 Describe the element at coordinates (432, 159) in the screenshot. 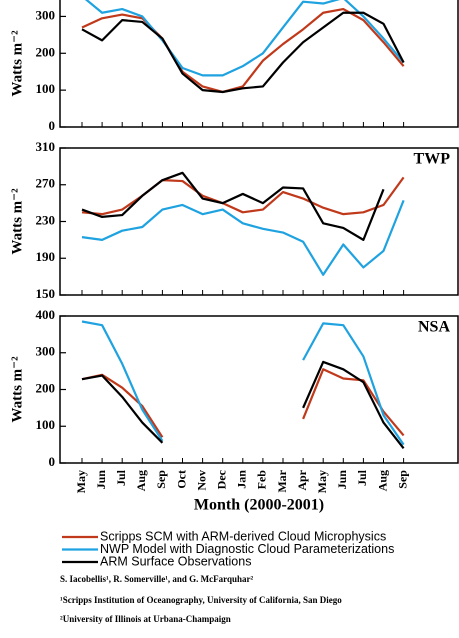

I see `panel-label: TWP` at that location.